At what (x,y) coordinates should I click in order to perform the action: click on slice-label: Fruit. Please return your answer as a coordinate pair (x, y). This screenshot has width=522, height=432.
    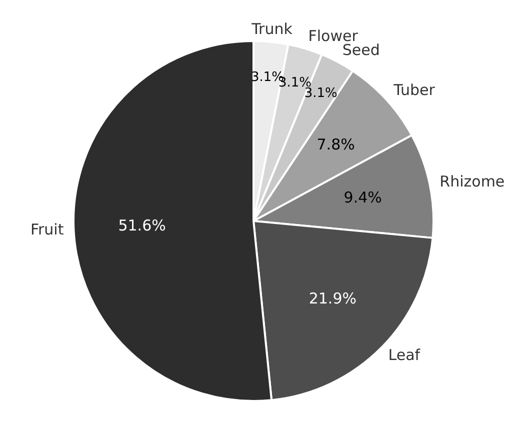
    Looking at the image, I should click on (47, 229).